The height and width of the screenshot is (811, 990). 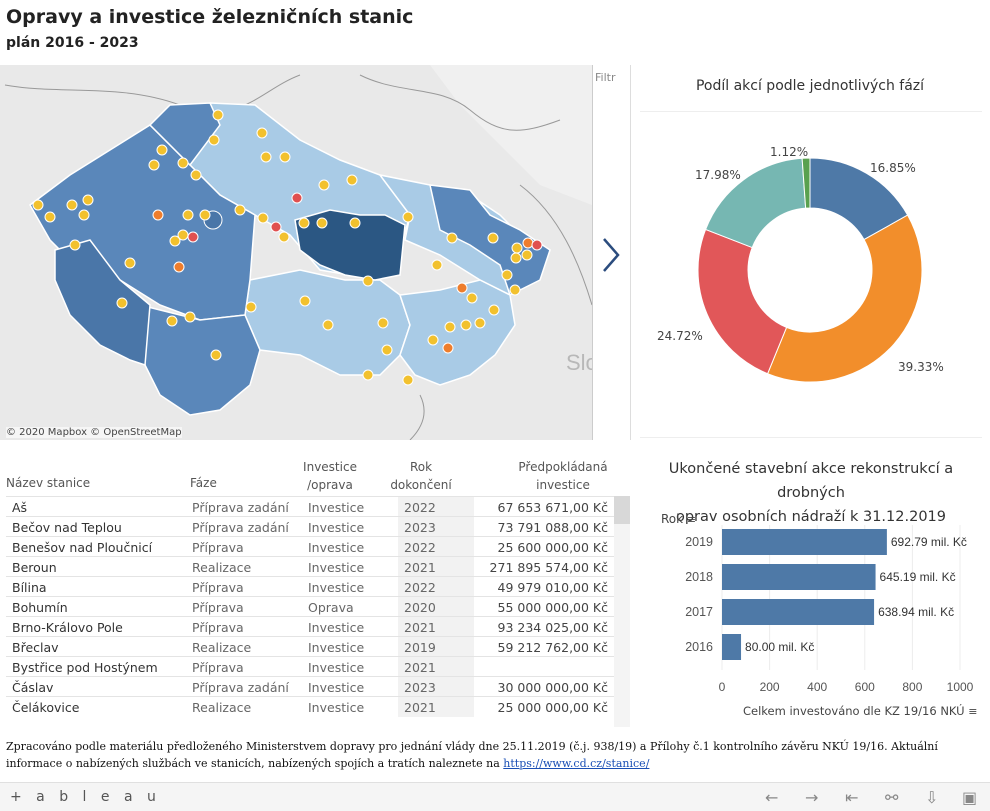 I want to click on cell-cost: 59 212 762,00 Kč, so click(x=553, y=647).